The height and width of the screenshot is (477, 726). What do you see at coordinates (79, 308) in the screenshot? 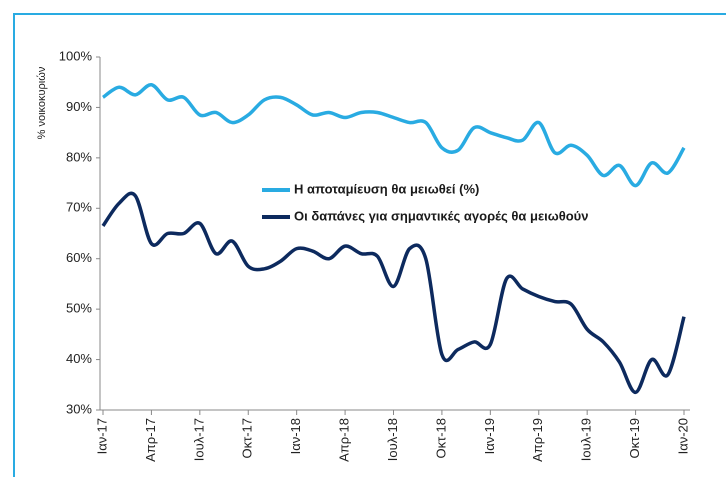
I see `y-tick-label: 50%` at bounding box center [79, 308].